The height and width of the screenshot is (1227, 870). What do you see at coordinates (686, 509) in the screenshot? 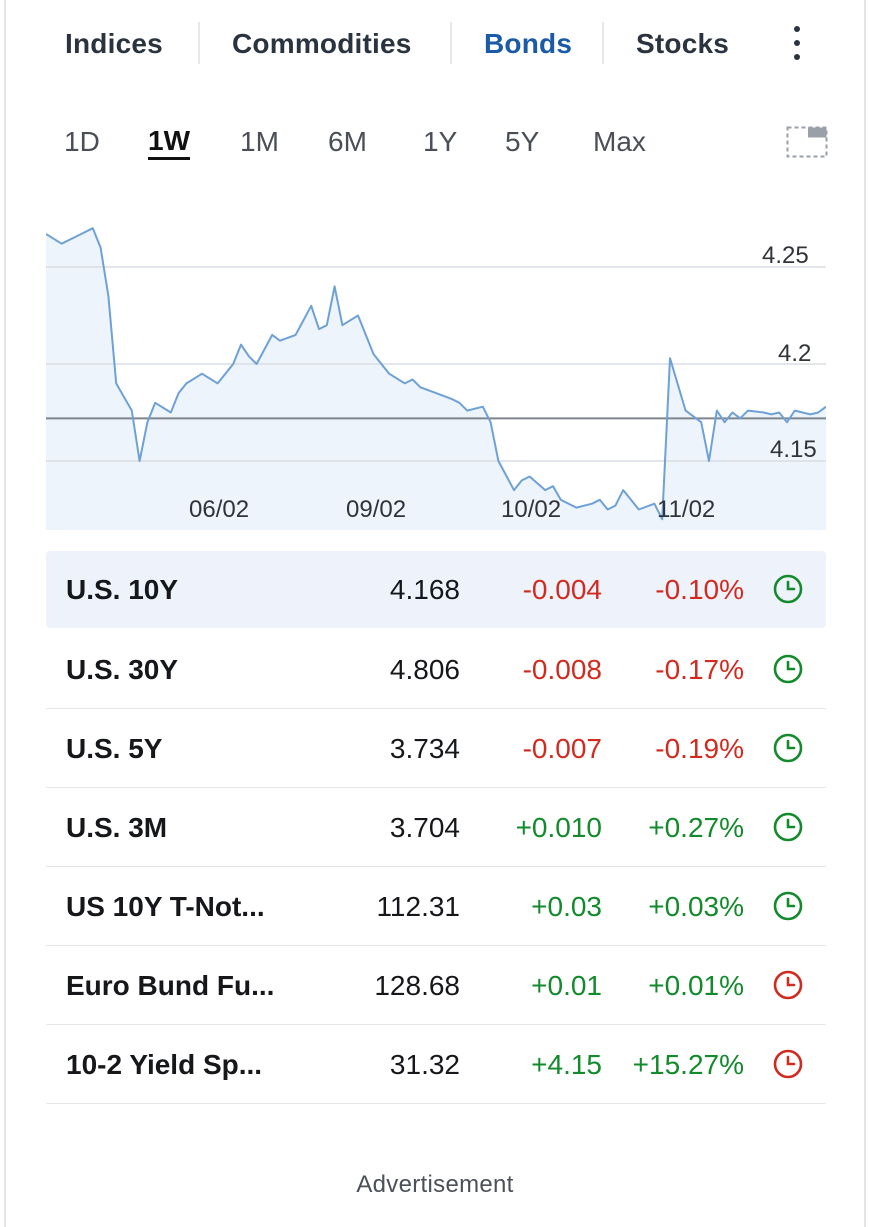
I see `x-tick-label: 11/02` at bounding box center [686, 509].